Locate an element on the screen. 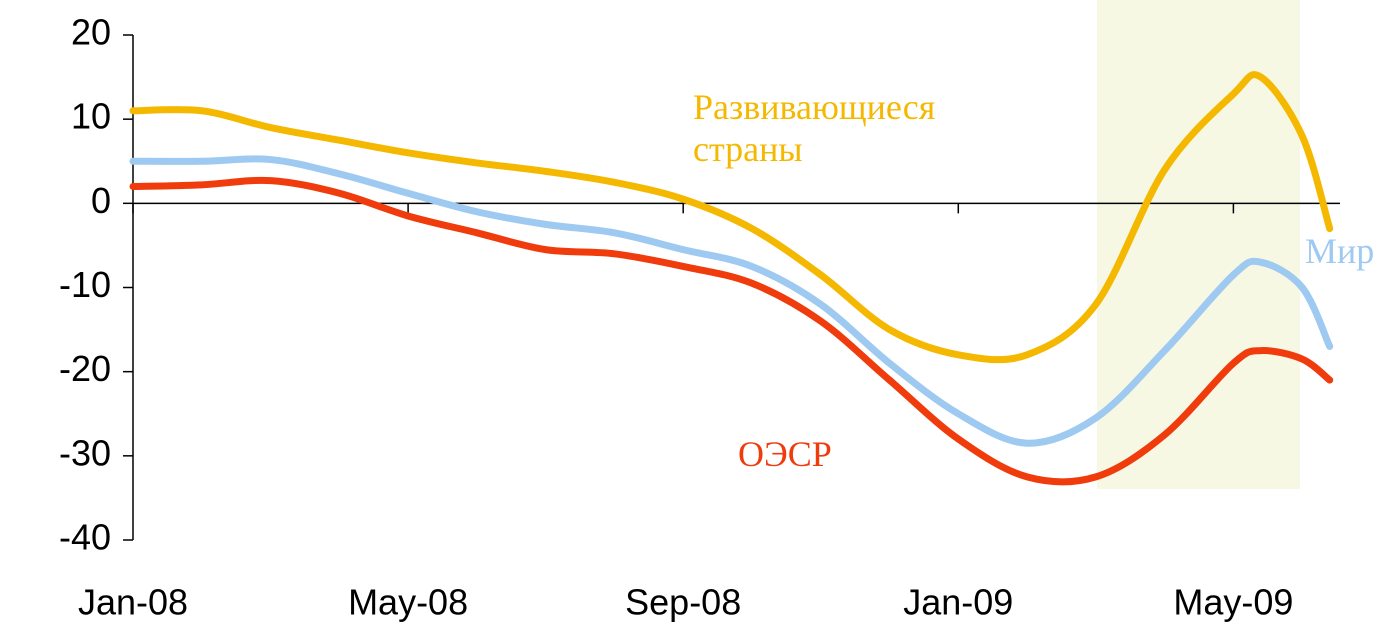 This screenshot has height=632, width=1396. y-tick-label: 20 is located at coordinates (91, 32).